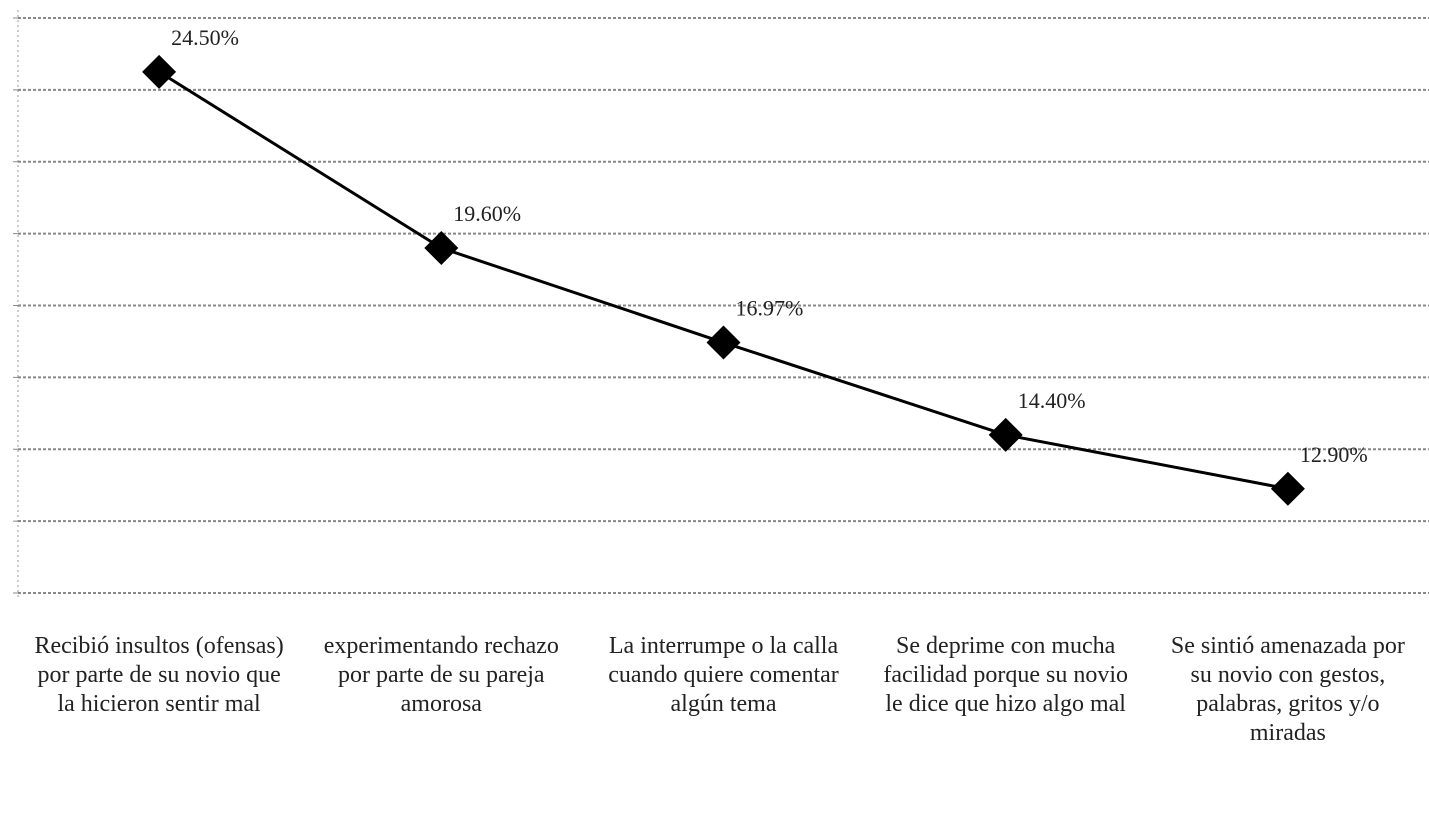  Describe the element at coordinates (1052, 400) in the screenshot. I see `data-label: 14.40%` at that location.